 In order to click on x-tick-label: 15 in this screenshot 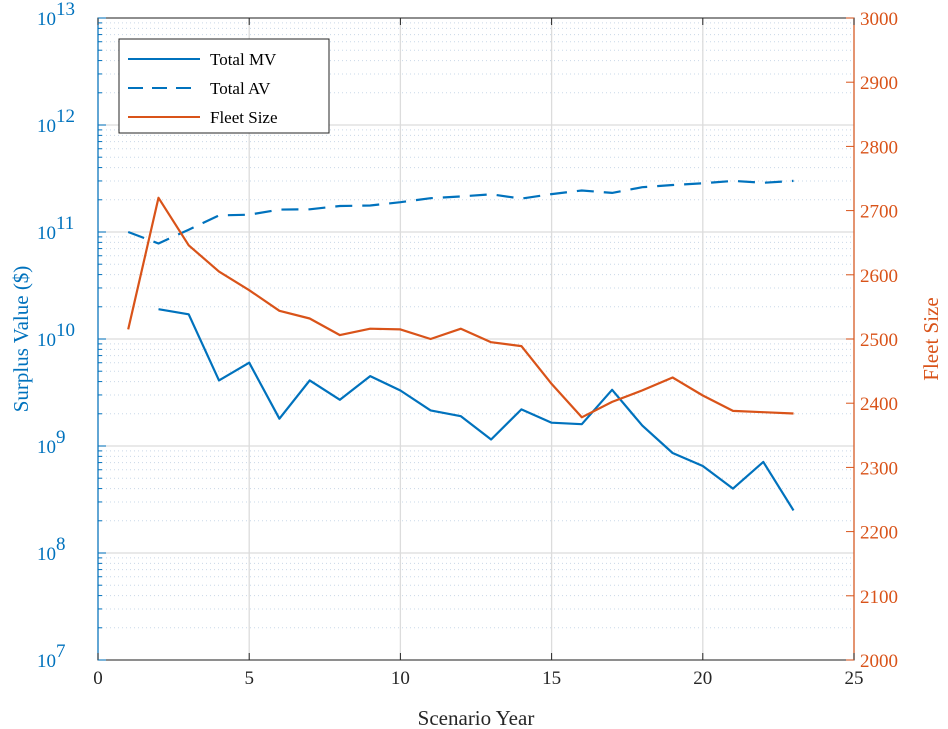, I will do `click(551, 678)`.